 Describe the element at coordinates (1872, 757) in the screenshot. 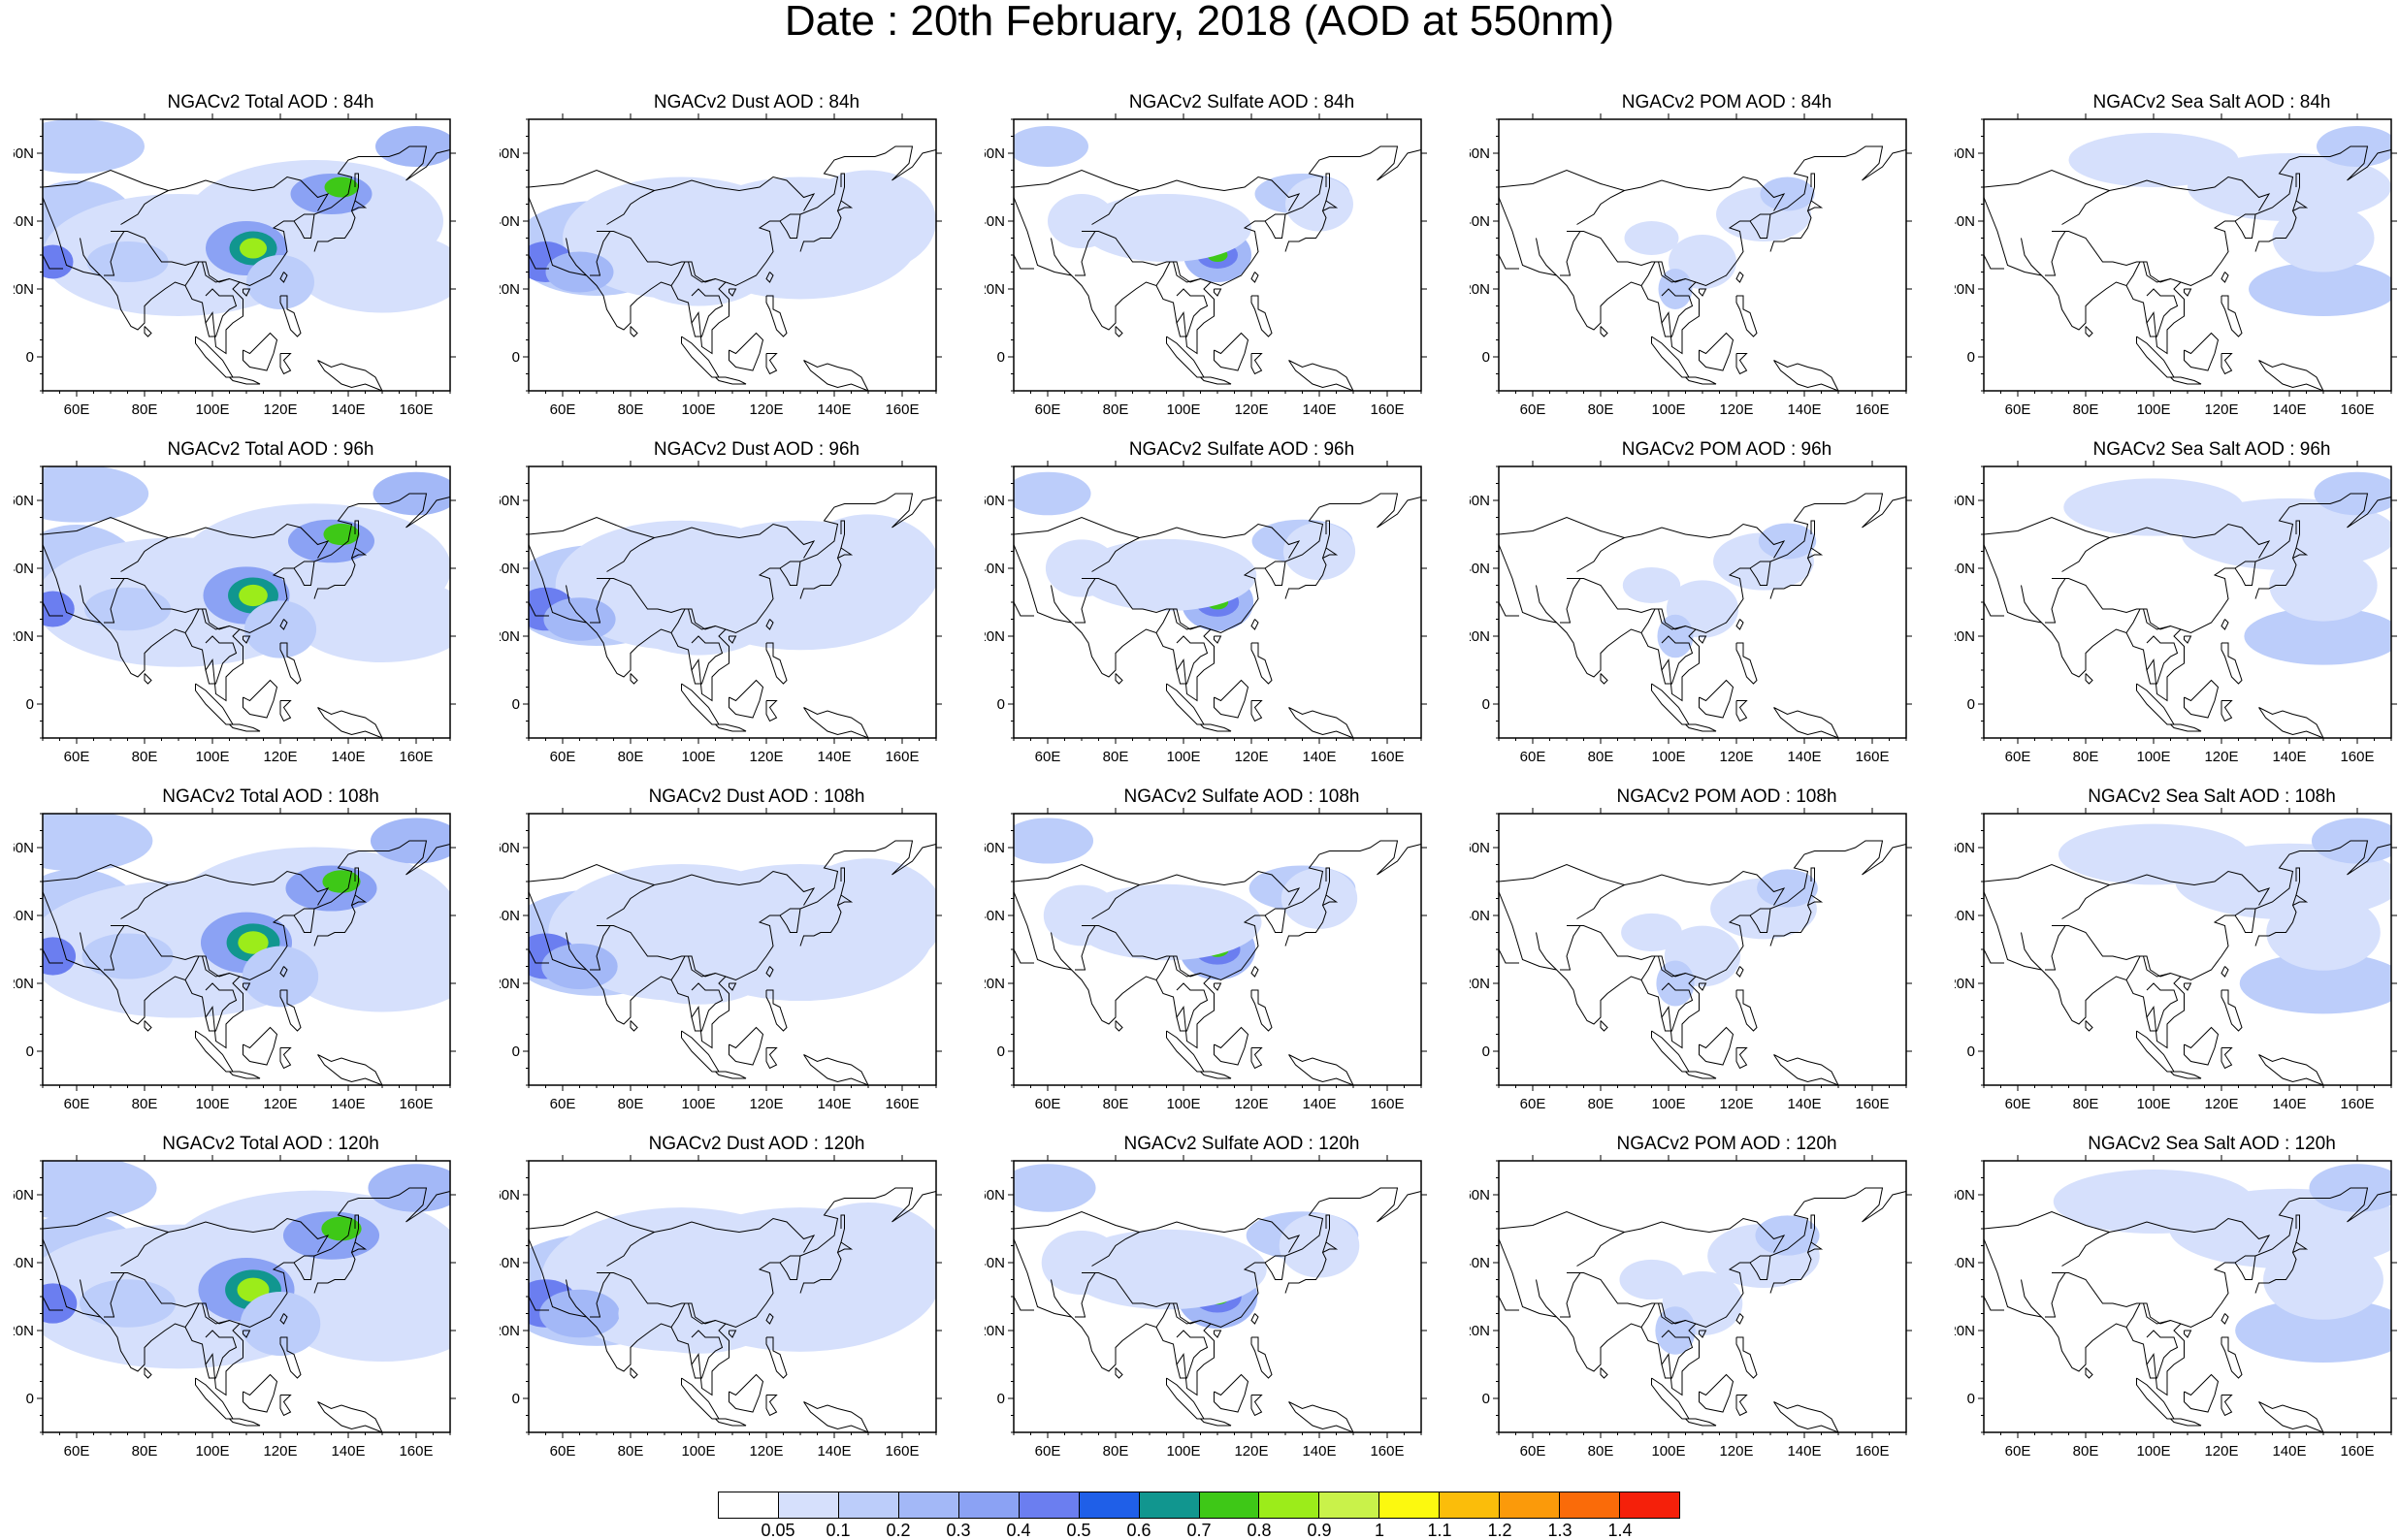

I see `lon-tick-label: 160E` at that location.